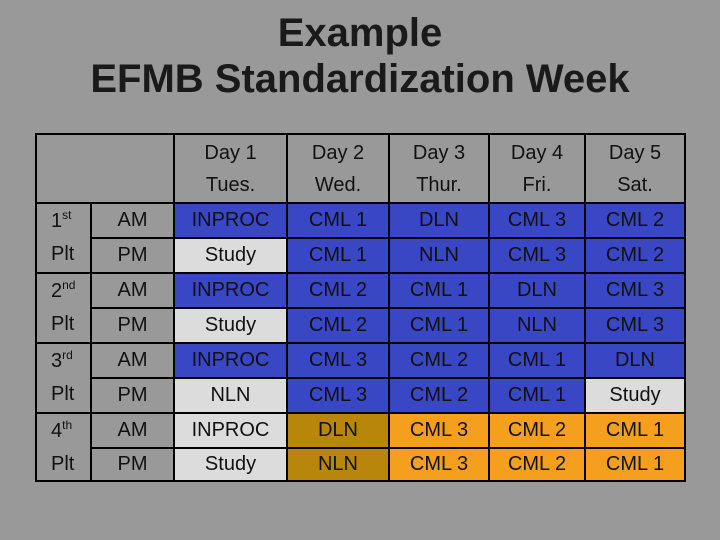 This screenshot has height=540, width=720. Describe the element at coordinates (57, 291) in the screenshot. I see `platoon-ordinal: 2` at that location.